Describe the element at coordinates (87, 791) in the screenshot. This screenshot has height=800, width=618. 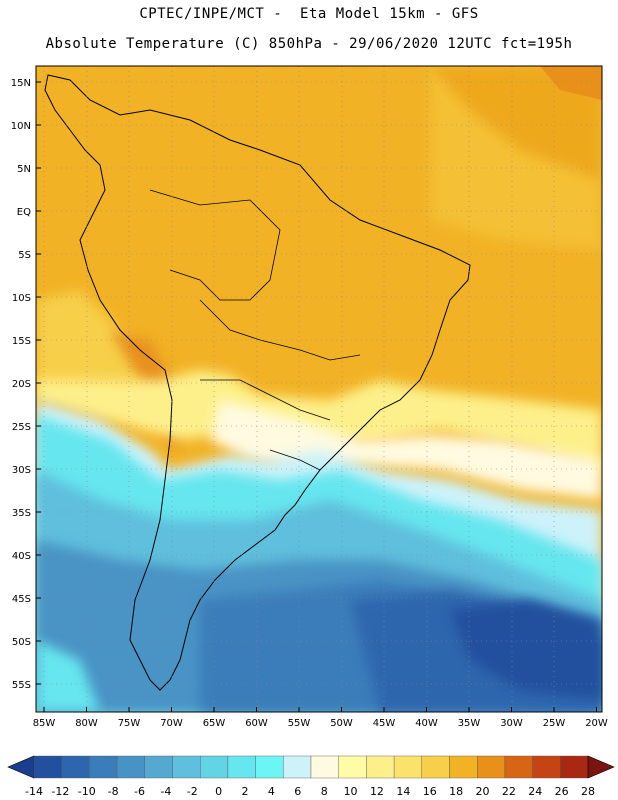
I see `colorbar-label: -10` at that location.